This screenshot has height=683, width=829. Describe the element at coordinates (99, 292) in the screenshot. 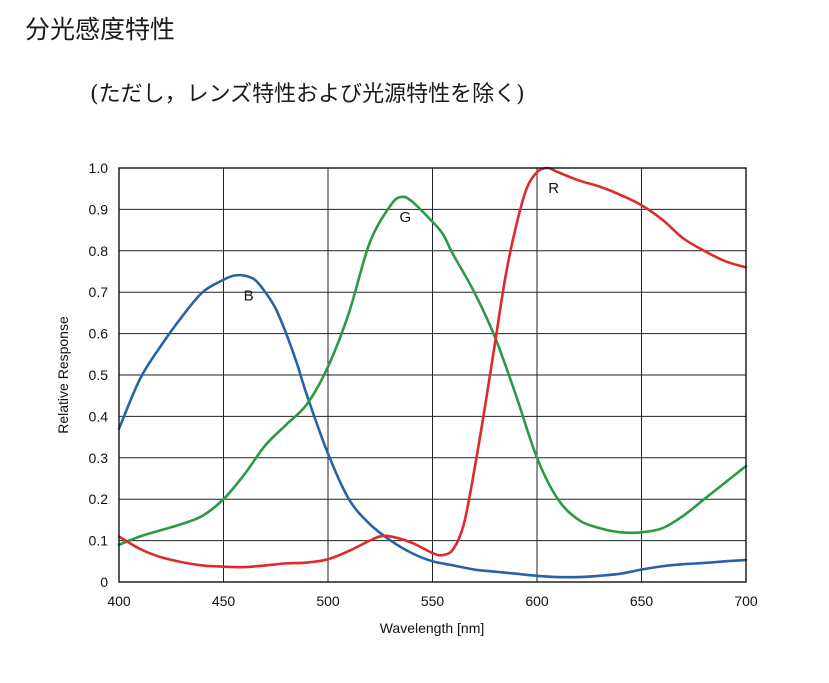

I see `y-tick-label: 0.7` at that location.